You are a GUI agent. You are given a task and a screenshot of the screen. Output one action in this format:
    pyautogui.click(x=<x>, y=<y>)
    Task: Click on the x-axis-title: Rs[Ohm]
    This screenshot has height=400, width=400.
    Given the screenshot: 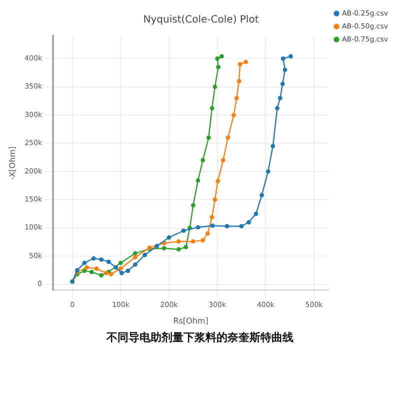 What is the action you would take?
    pyautogui.click(x=190, y=321)
    